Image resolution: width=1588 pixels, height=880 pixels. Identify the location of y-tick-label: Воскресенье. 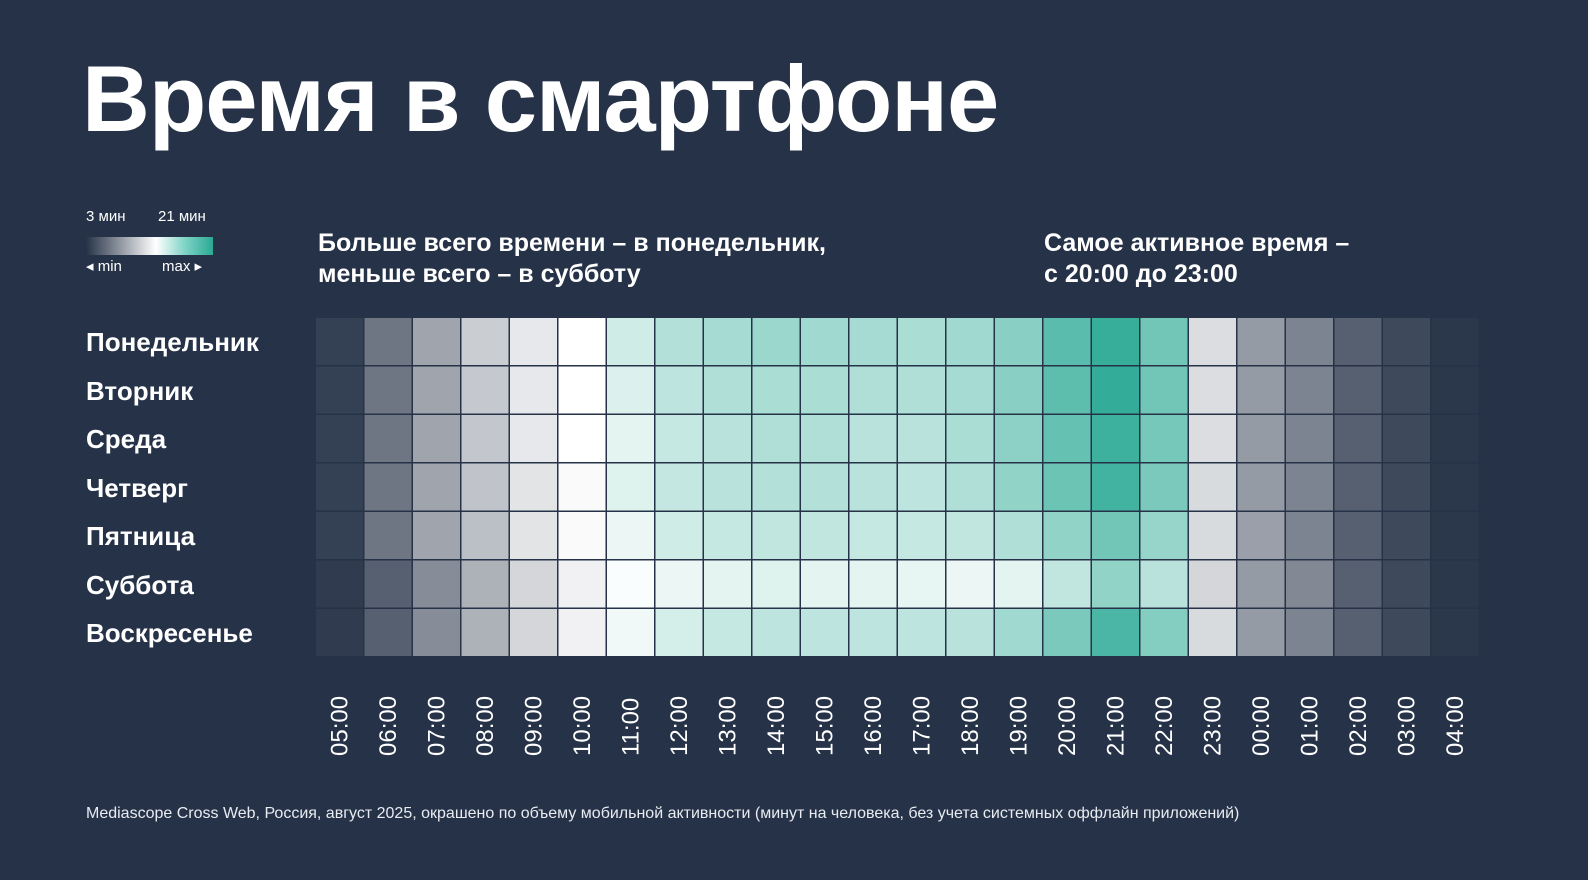
(169, 633).